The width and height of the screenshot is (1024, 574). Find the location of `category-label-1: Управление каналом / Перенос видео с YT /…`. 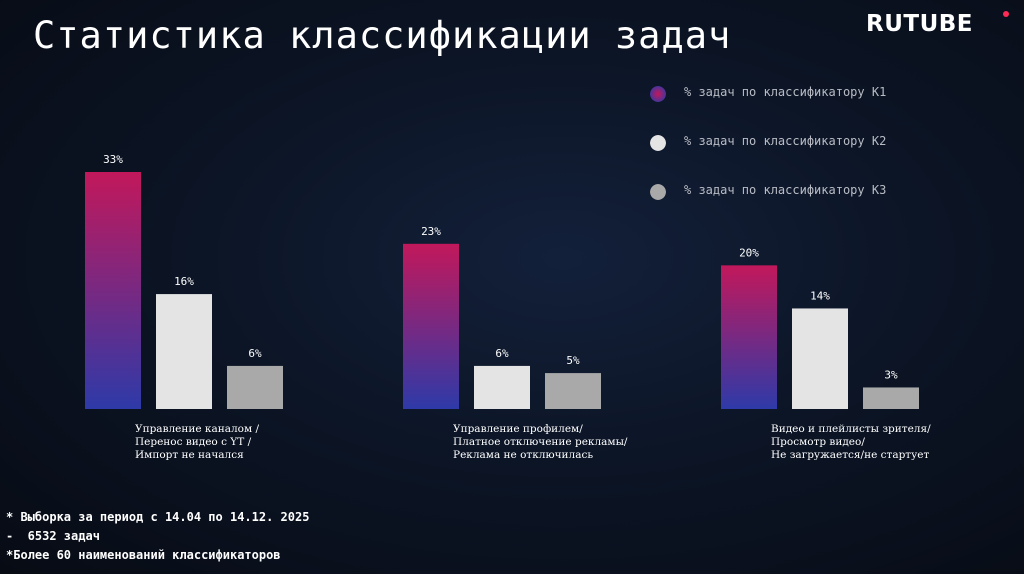

category-label-1: Управление каналом / Перенос видео с YT /… is located at coordinates (235, 442).